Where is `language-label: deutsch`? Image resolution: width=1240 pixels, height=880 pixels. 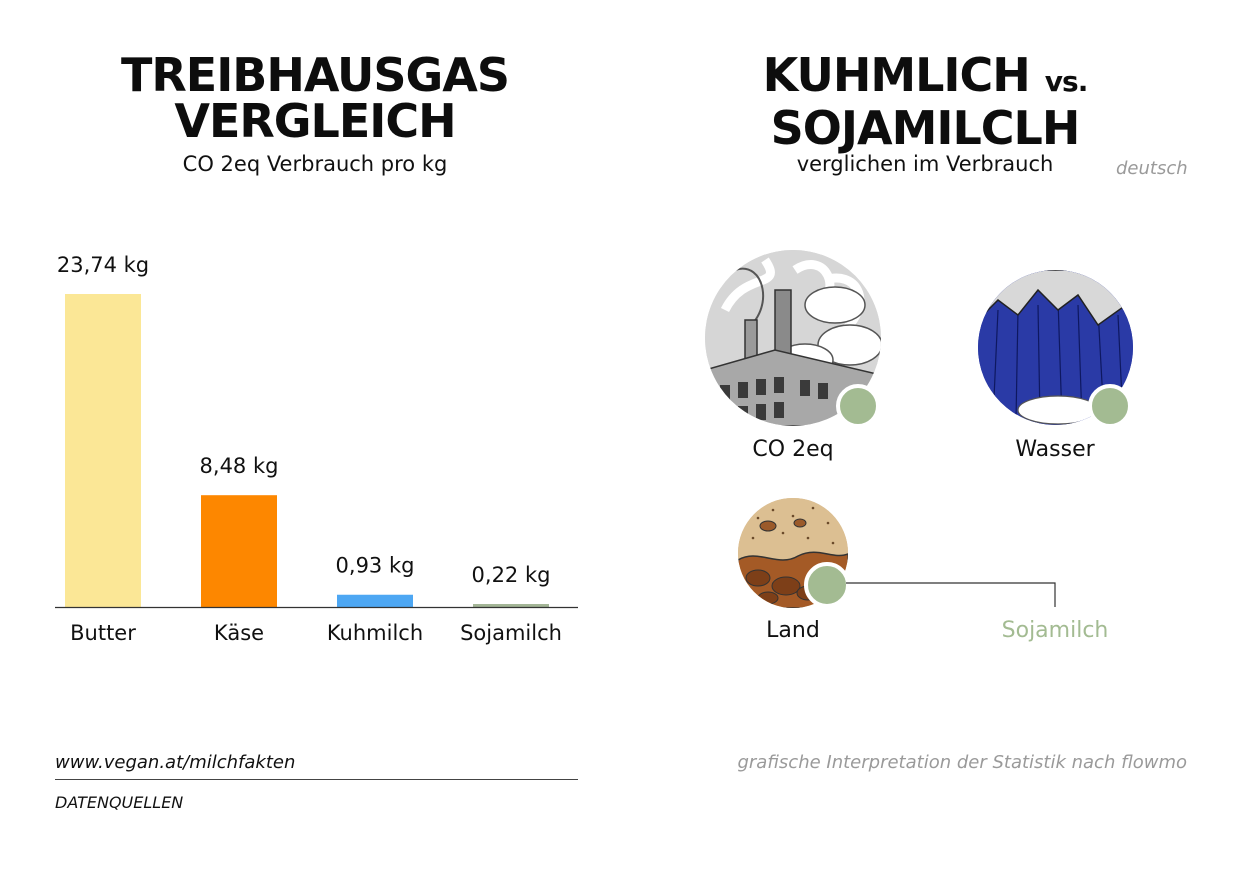
language-label: deutsch is located at coordinates (1152, 168).